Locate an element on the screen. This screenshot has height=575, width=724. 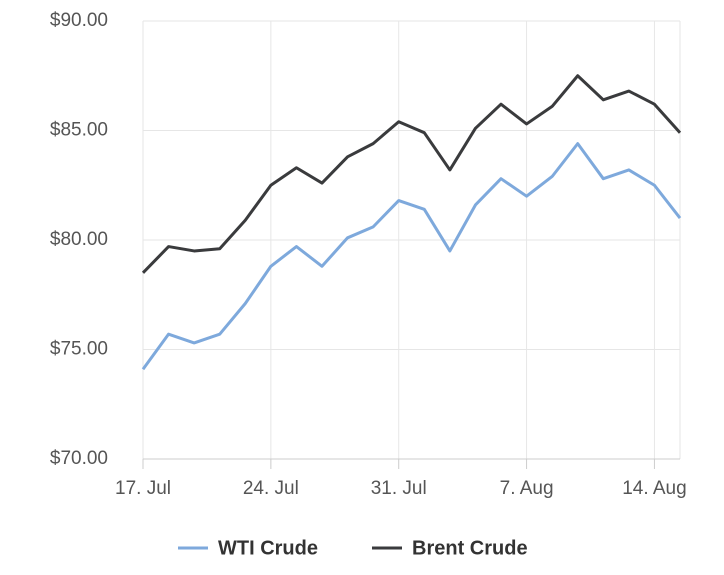
x-tick-label: 31. Jul is located at coordinates (399, 488).